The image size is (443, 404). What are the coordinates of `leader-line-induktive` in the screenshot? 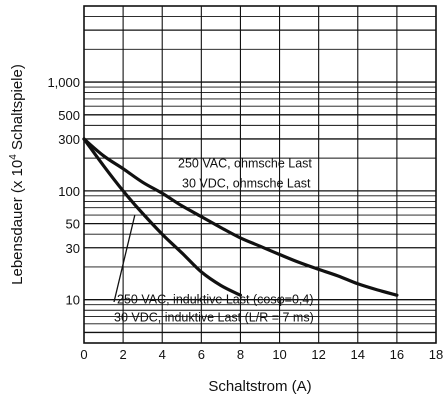 It's located at (124, 258).